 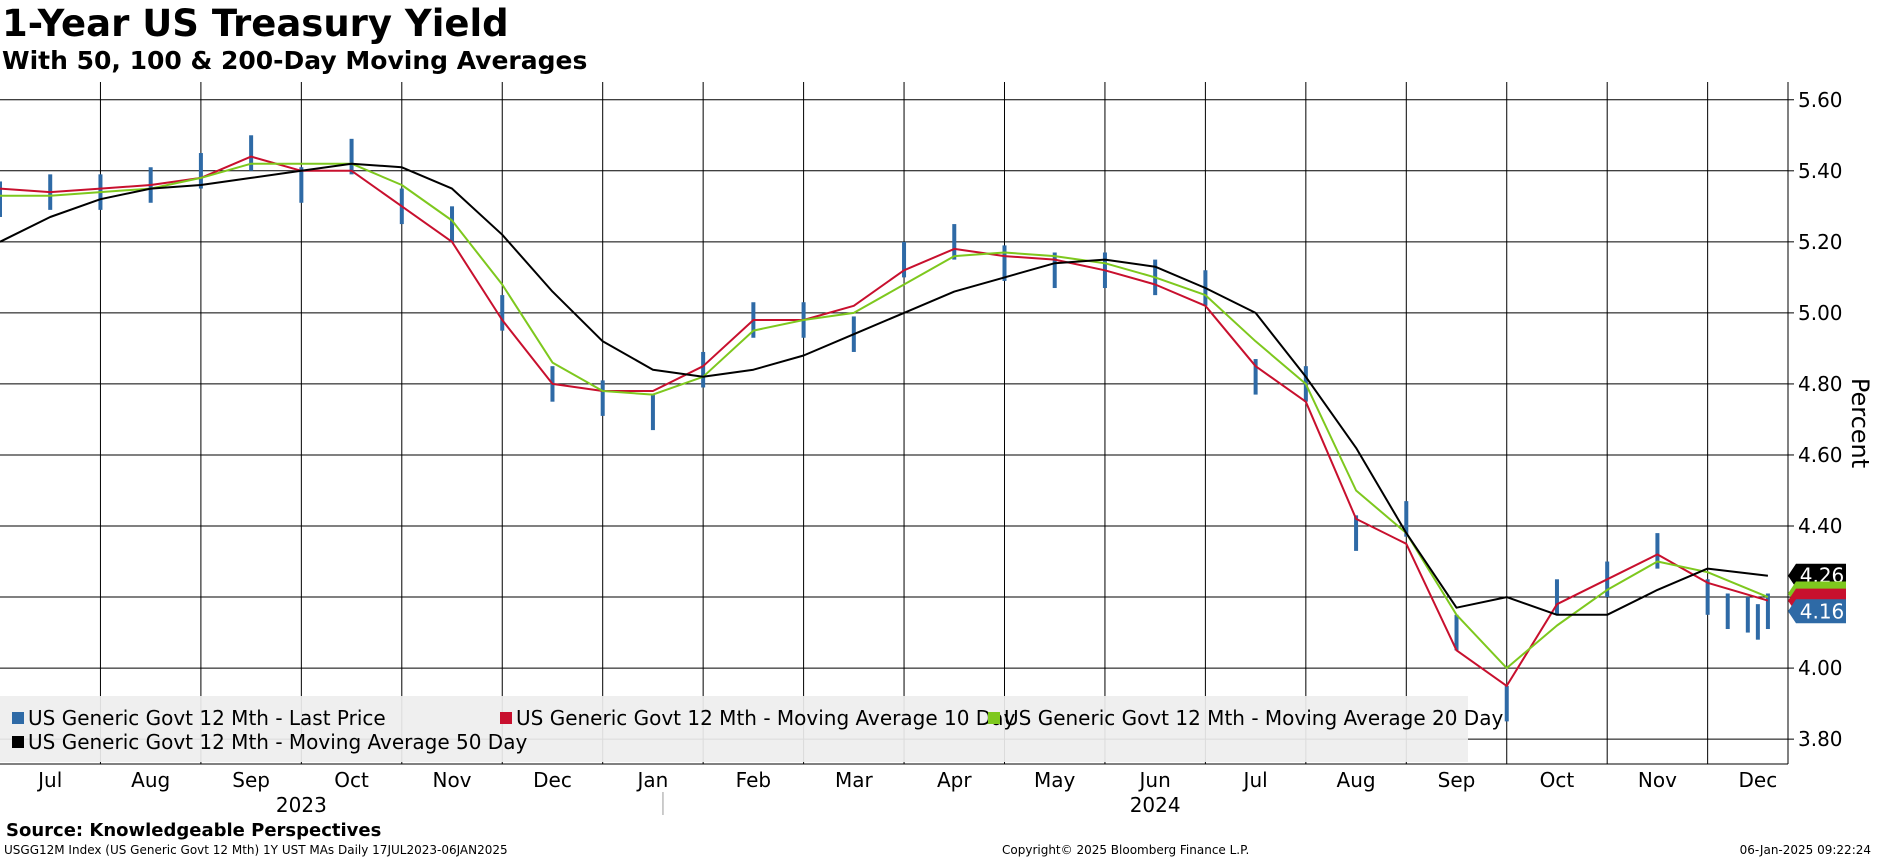 I want to click on chart-subtitle: With 50, 100 & 200-Day Moving Averages, so click(x=295, y=60).